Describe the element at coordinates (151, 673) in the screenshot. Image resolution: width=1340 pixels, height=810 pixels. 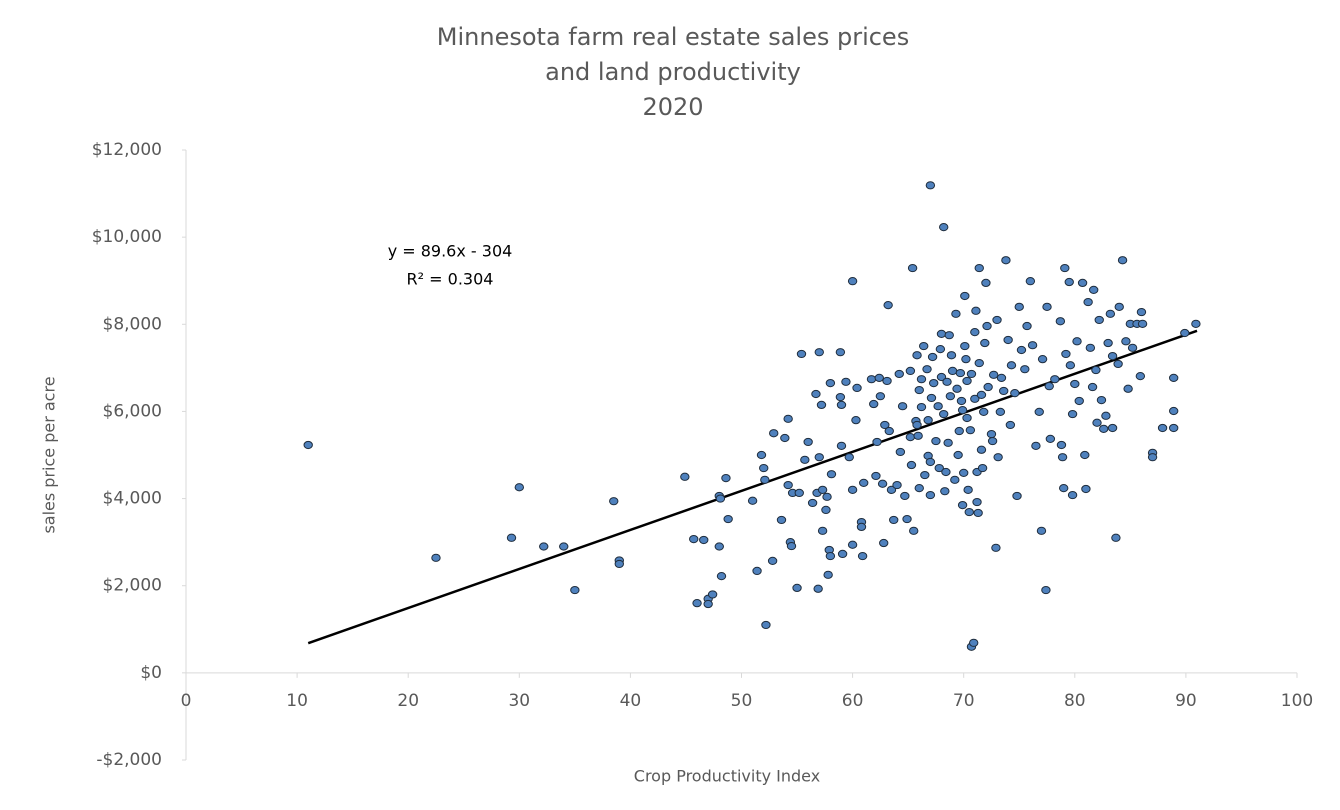
I see `y-tick-label: $0` at that location.